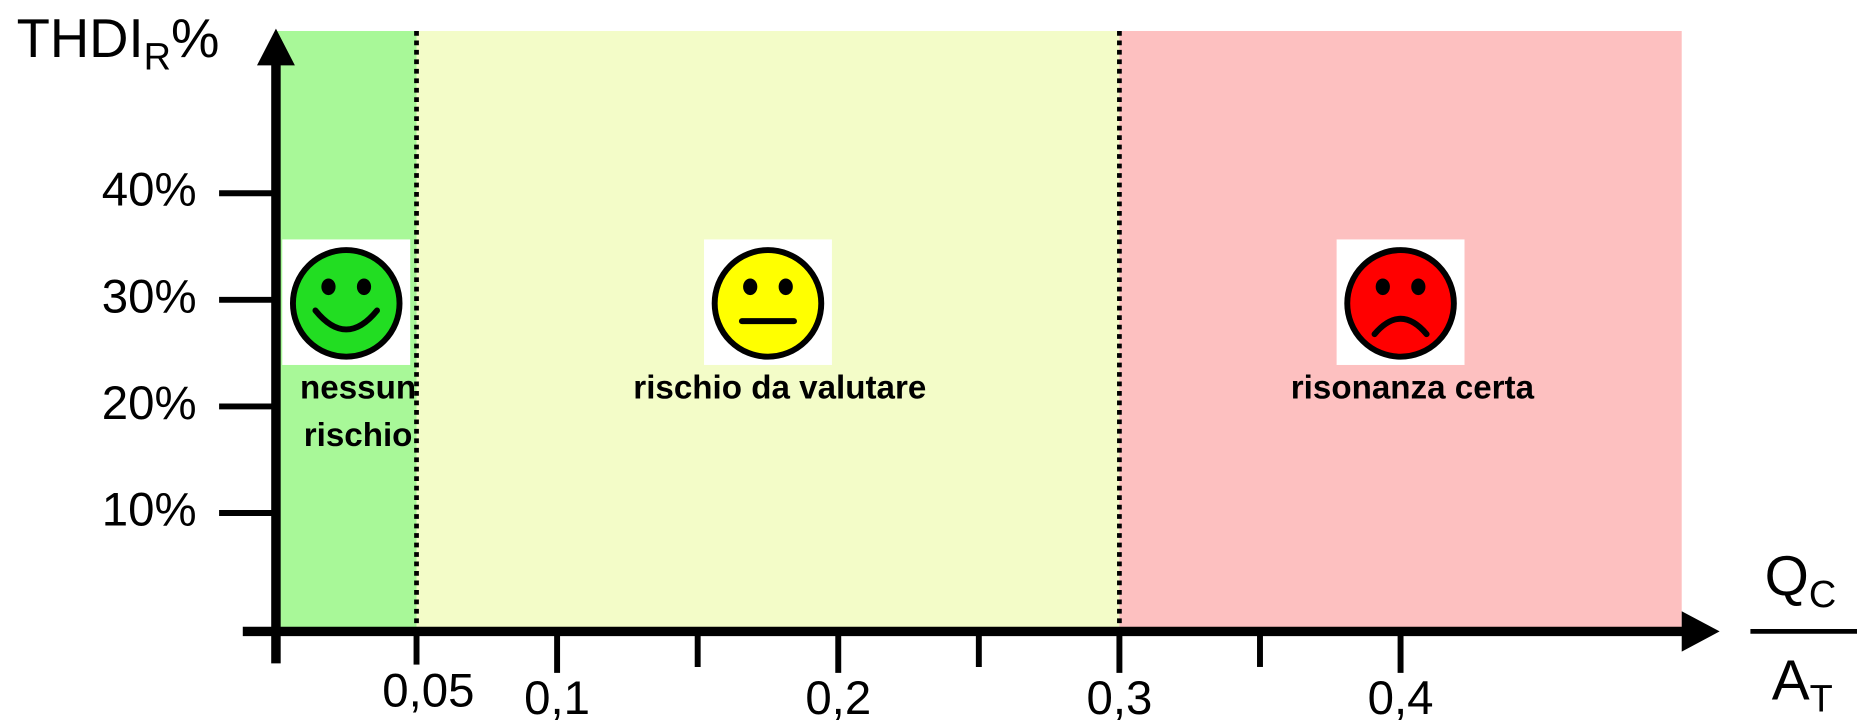 The width and height of the screenshot is (1857, 724). What do you see at coordinates (838, 698) in the screenshot?
I see `x-tick-label: 0,2` at bounding box center [838, 698].